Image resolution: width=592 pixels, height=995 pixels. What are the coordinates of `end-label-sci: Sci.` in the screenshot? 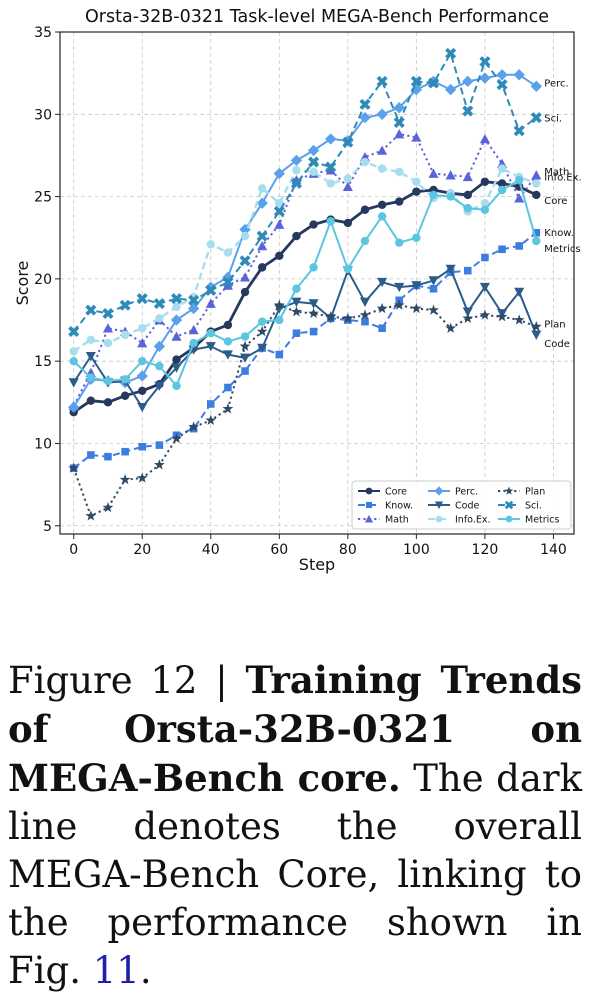 It's located at (553, 119).